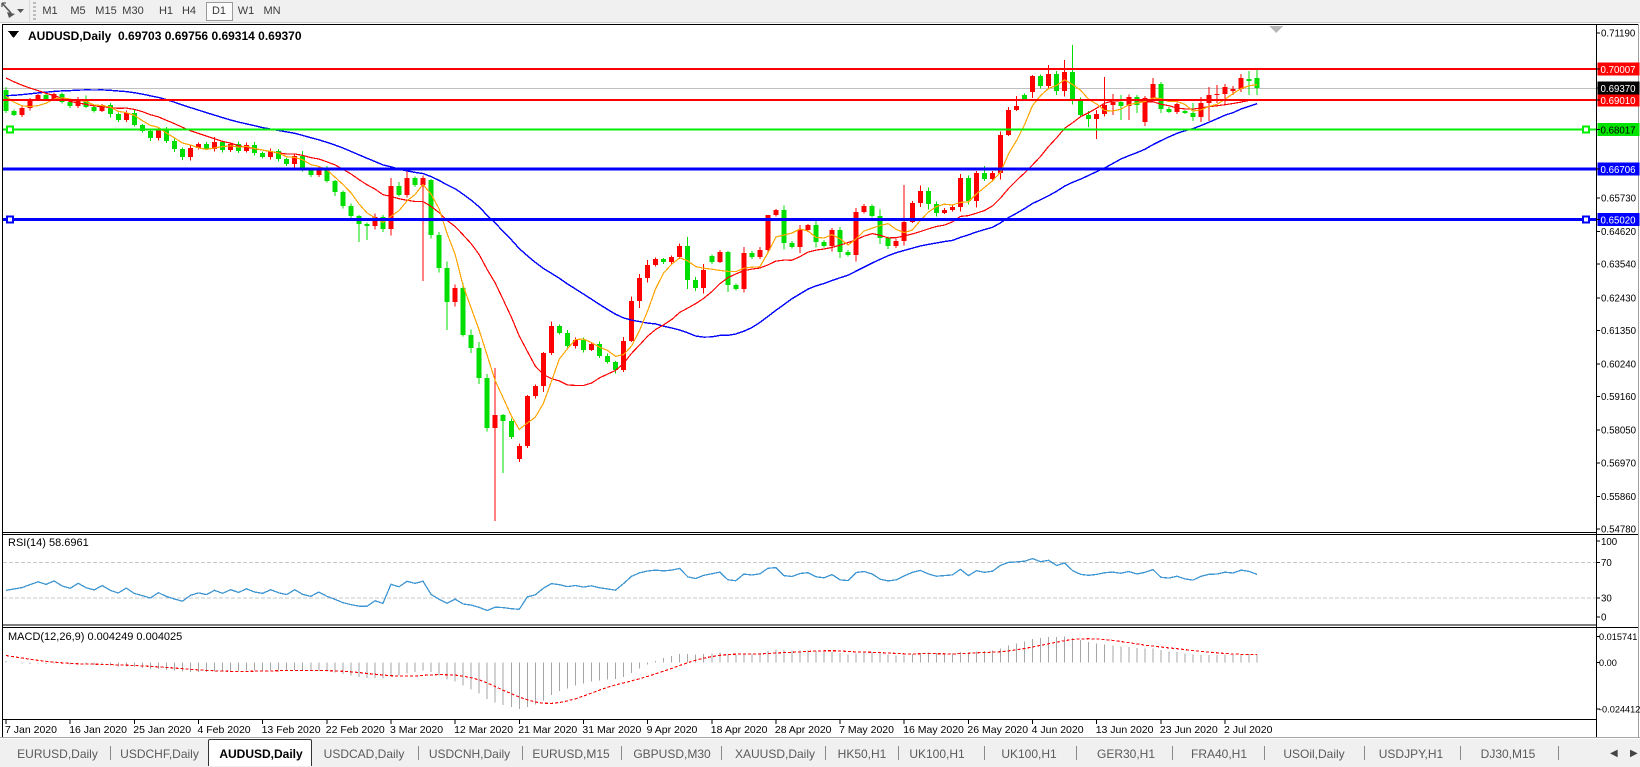 The height and width of the screenshot is (767, 1640). Describe the element at coordinates (1618, 170) in the screenshot. I see `svg-text: 0.66706` at that location.